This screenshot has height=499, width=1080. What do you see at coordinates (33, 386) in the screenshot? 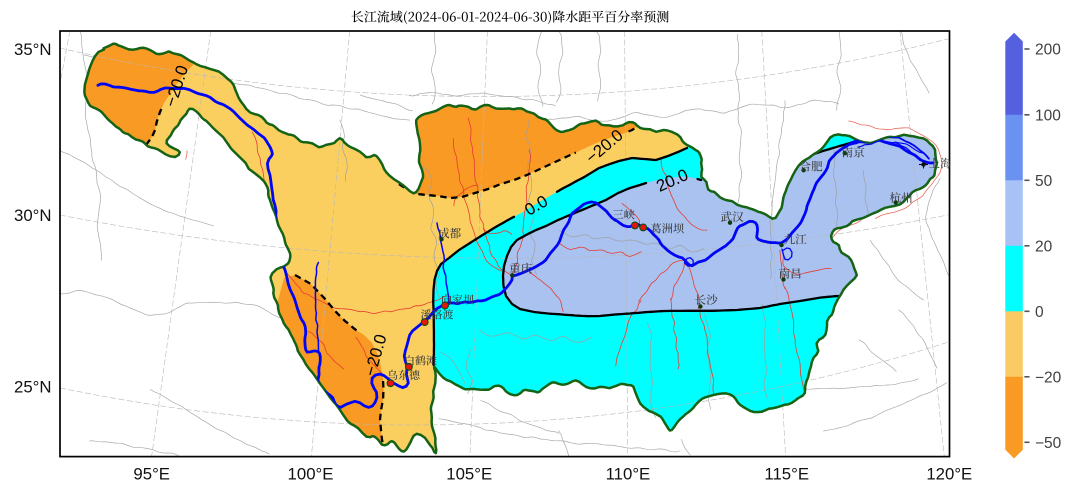
I see `svg-text: 25°N` at bounding box center [33, 386].